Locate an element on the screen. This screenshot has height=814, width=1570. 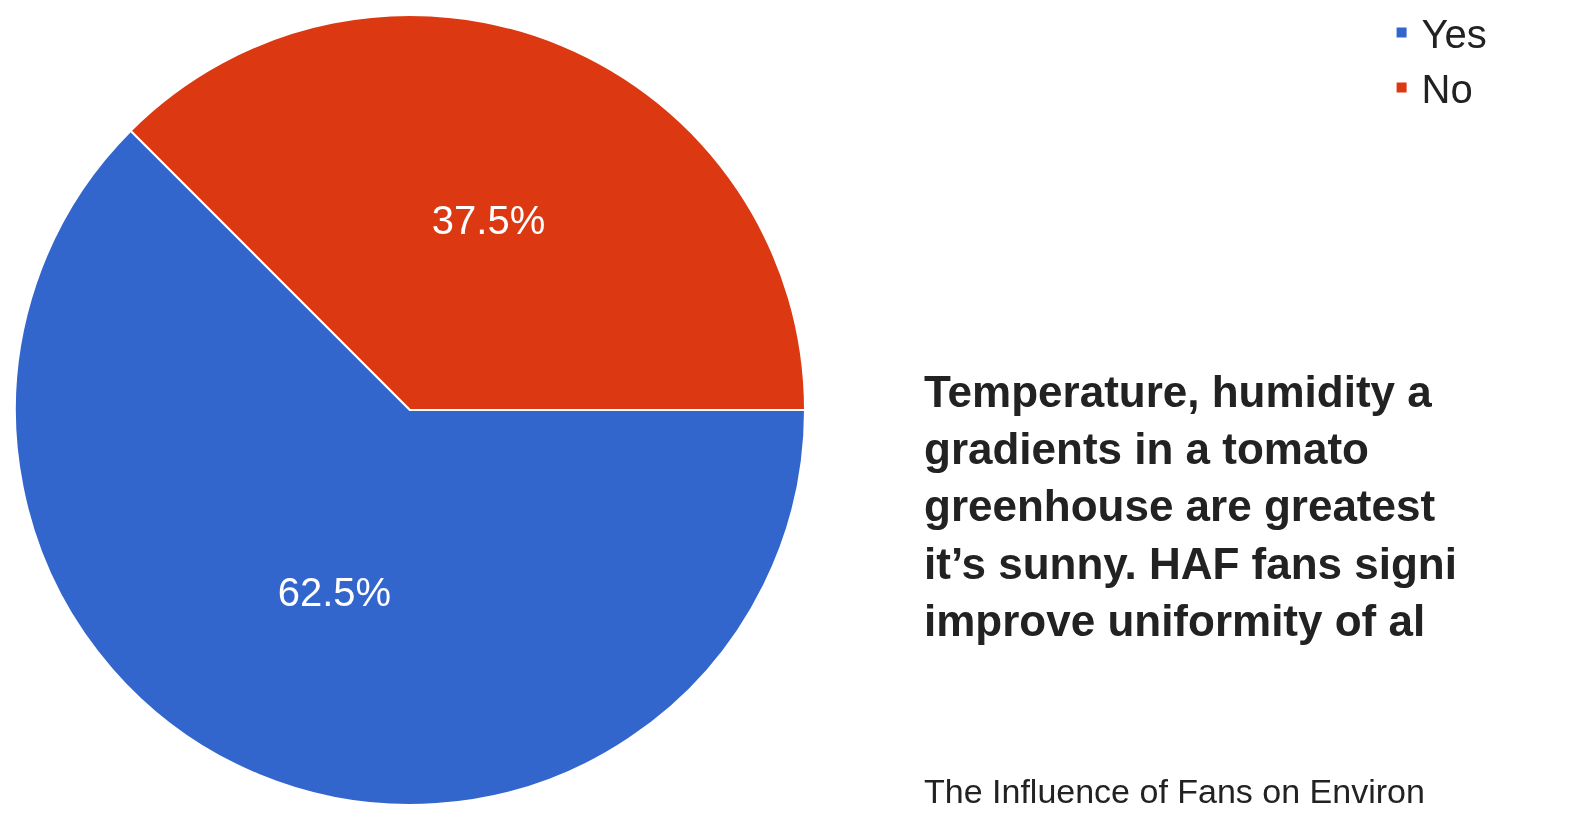
data-label: 37.5% is located at coordinates (488, 220).